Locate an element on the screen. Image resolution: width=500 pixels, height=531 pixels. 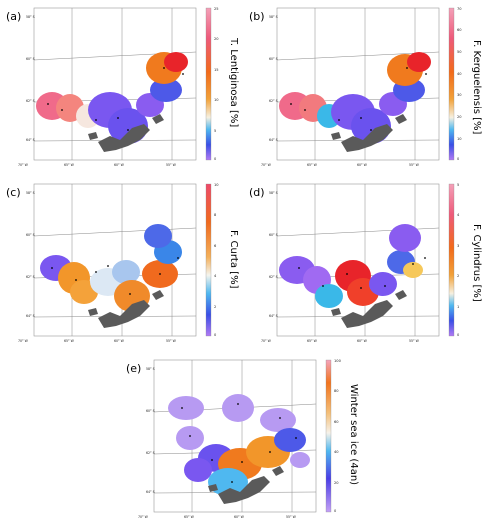
panel-label: (a) is located at coordinates (13, 16).